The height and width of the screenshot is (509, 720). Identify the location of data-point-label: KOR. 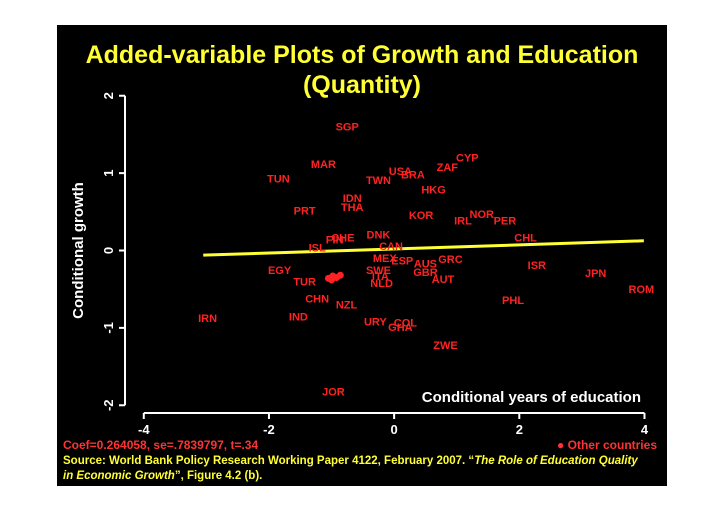
(421, 216).